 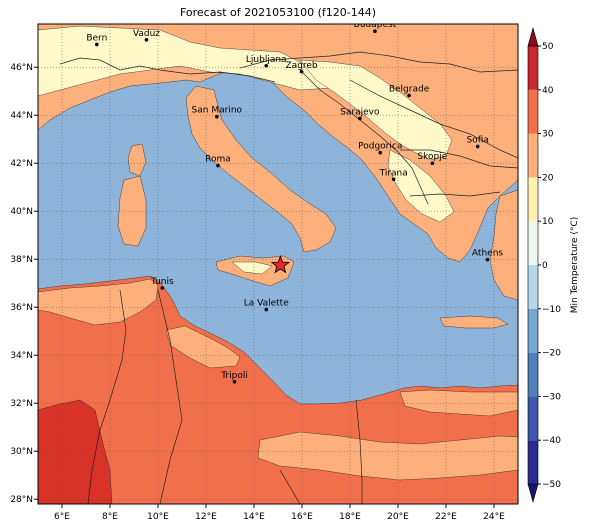 What do you see at coordinates (477, 140) in the screenshot?
I see `city-label: Sofia` at bounding box center [477, 140].